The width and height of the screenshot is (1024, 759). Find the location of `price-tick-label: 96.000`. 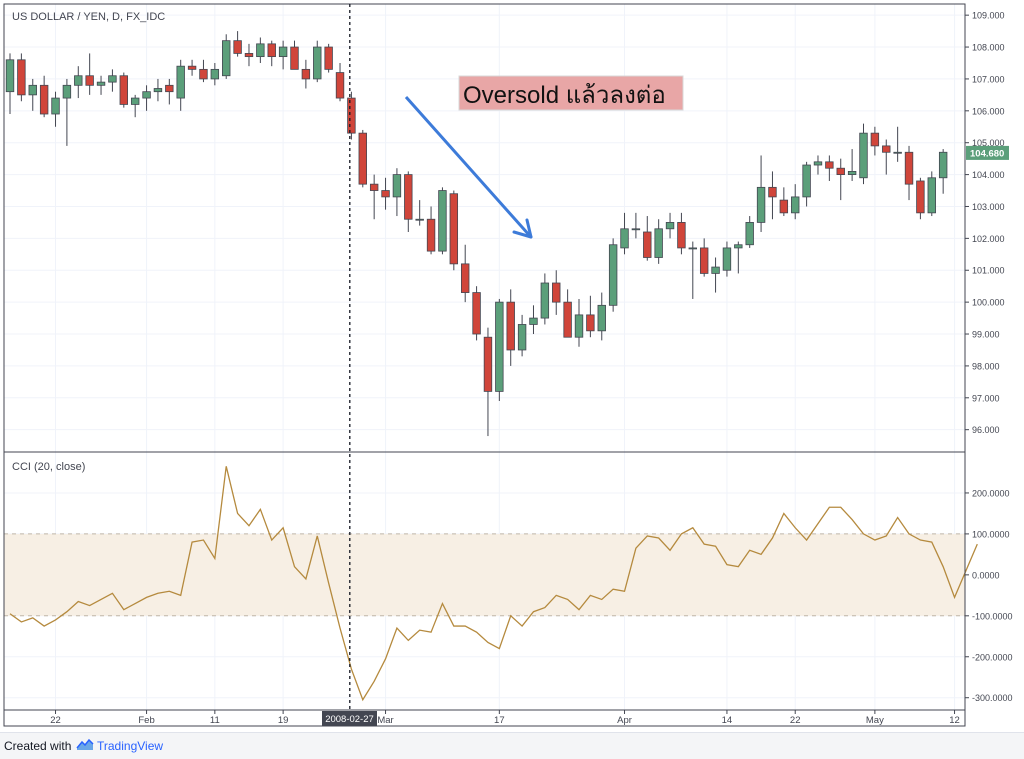

price-tick-label: 96.000 is located at coordinates (986, 430).